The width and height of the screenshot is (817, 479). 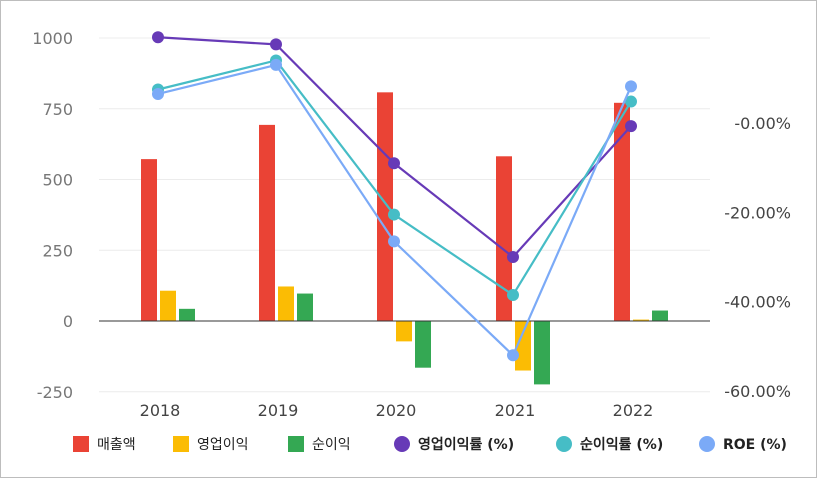 What do you see at coordinates (504, 238) in the screenshot?
I see `bar-매출액-2021` at bounding box center [504, 238].